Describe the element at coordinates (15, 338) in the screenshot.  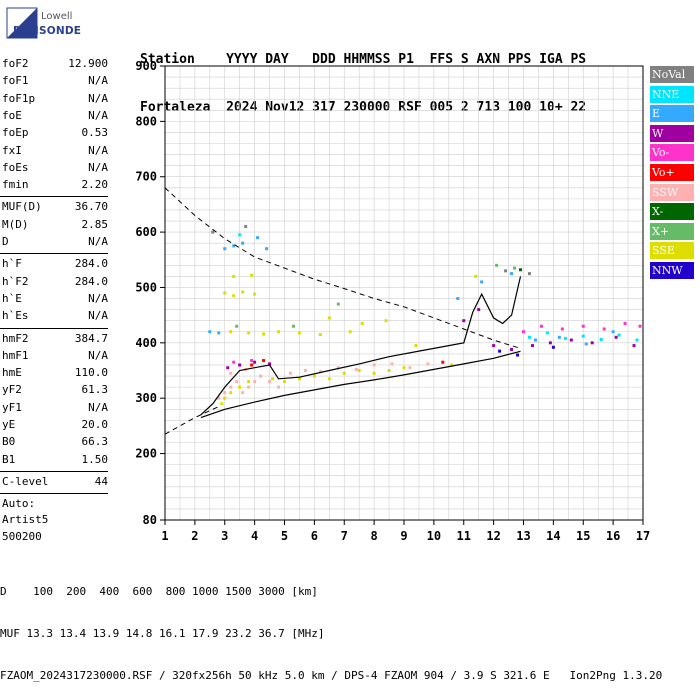
I see `param-name: hmF2` at that location.